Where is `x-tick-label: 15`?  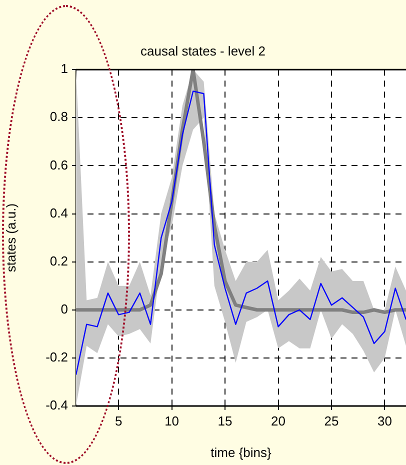
x-tick-label: 15 is located at coordinates (225, 420).